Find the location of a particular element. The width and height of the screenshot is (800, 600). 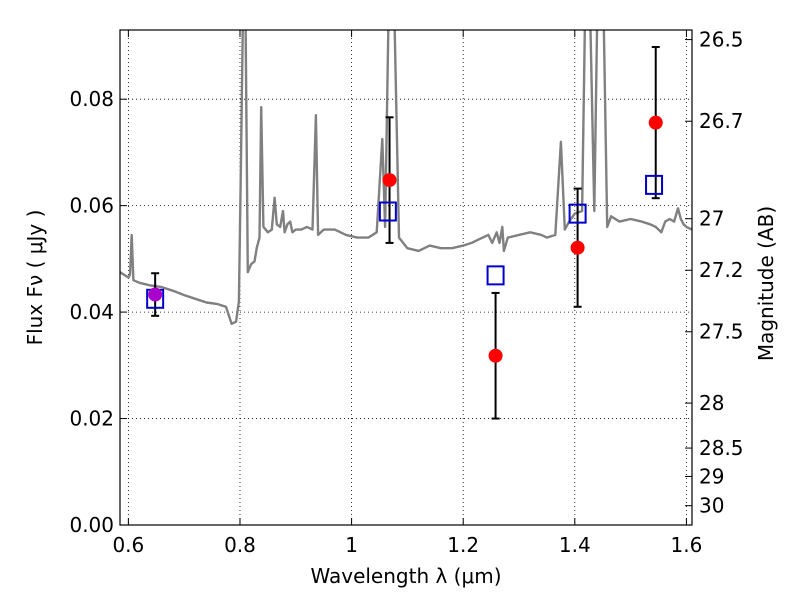

right-tick-label: 26.7 is located at coordinates (721, 121).